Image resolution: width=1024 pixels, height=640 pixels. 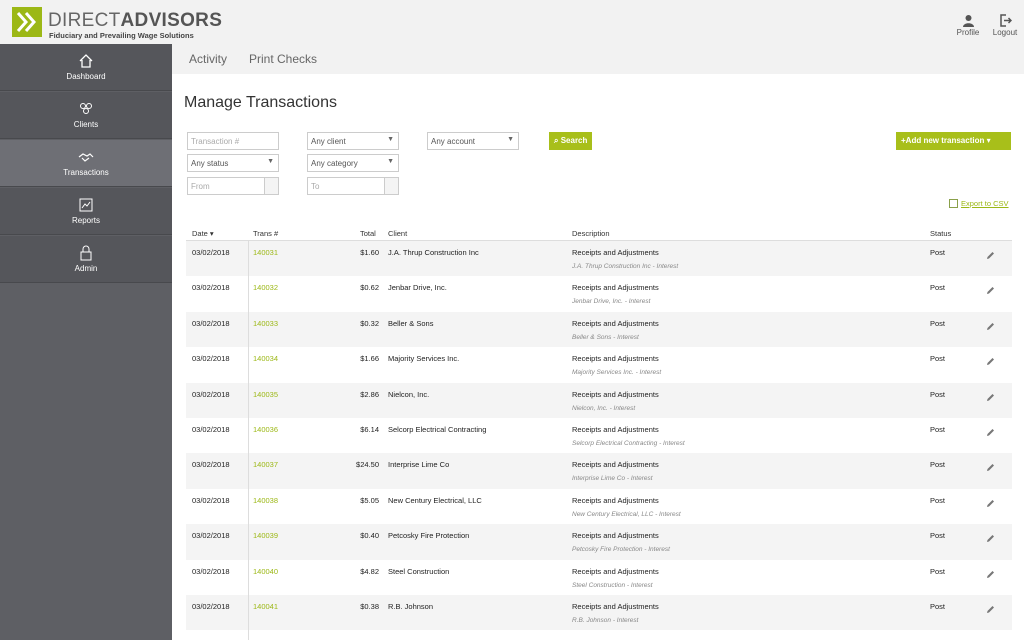 I want to click on row-sub-description: Steel Construction - Interest, so click(x=612, y=585).